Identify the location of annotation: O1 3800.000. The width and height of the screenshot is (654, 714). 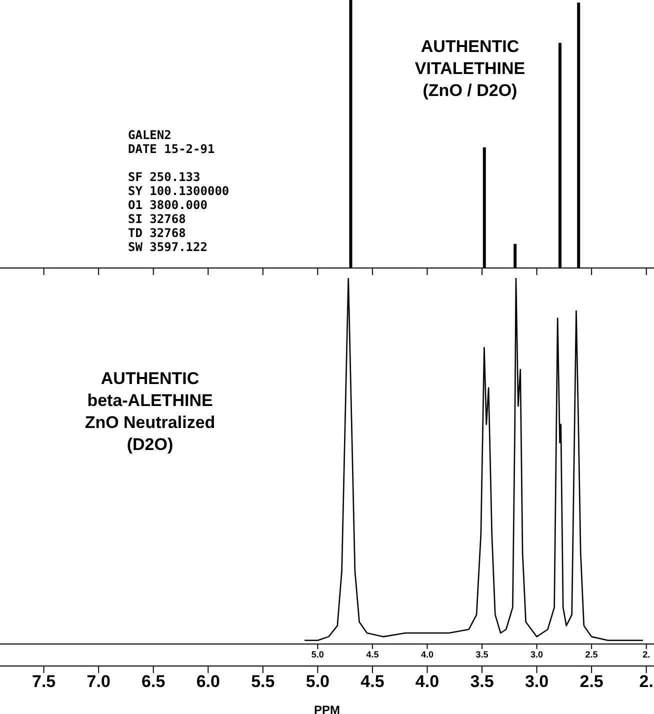
(168, 205).